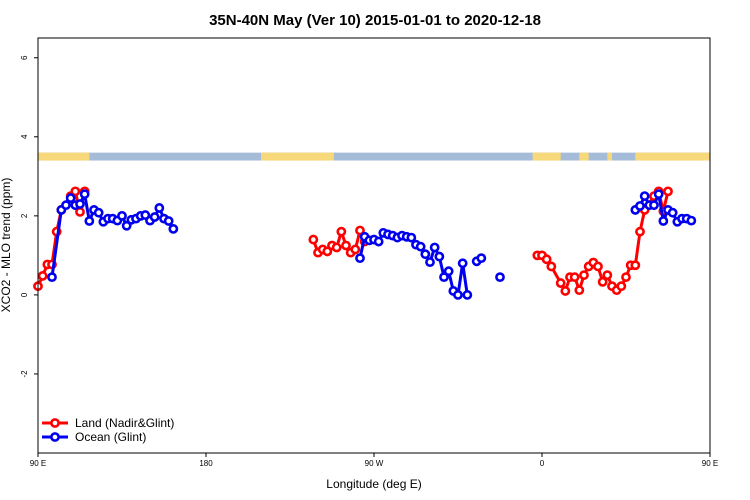  I want to click on x-axis-label: Longitude (deg E), so click(373, 484).